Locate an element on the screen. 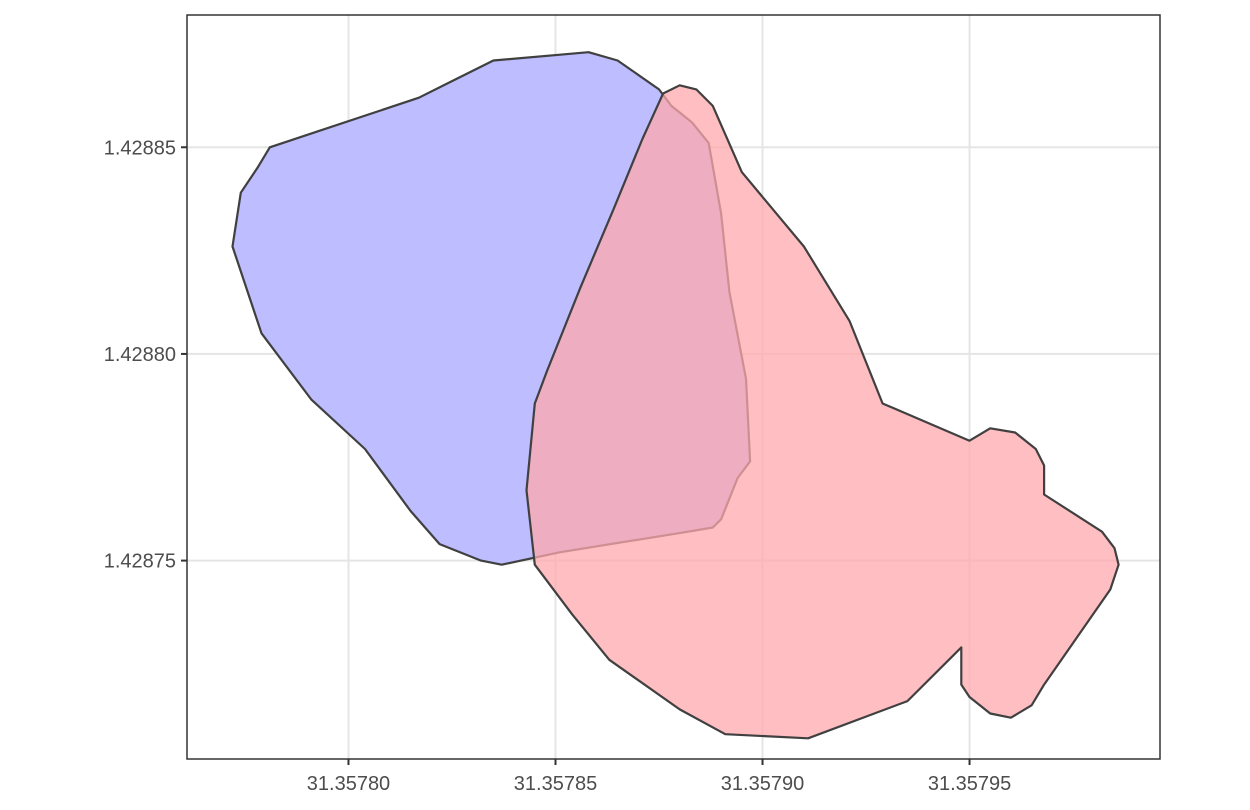 The image size is (1250, 810). x-tick-label-3: 31.35795 is located at coordinates (969, 784).